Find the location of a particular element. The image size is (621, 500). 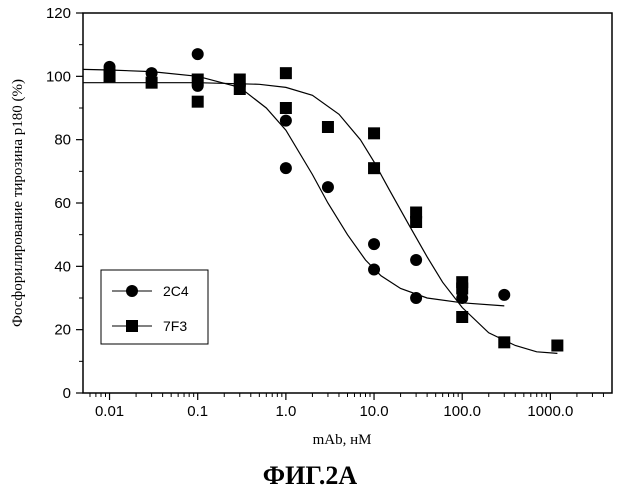

y-tick-label: 20 is located at coordinates (62, 330).